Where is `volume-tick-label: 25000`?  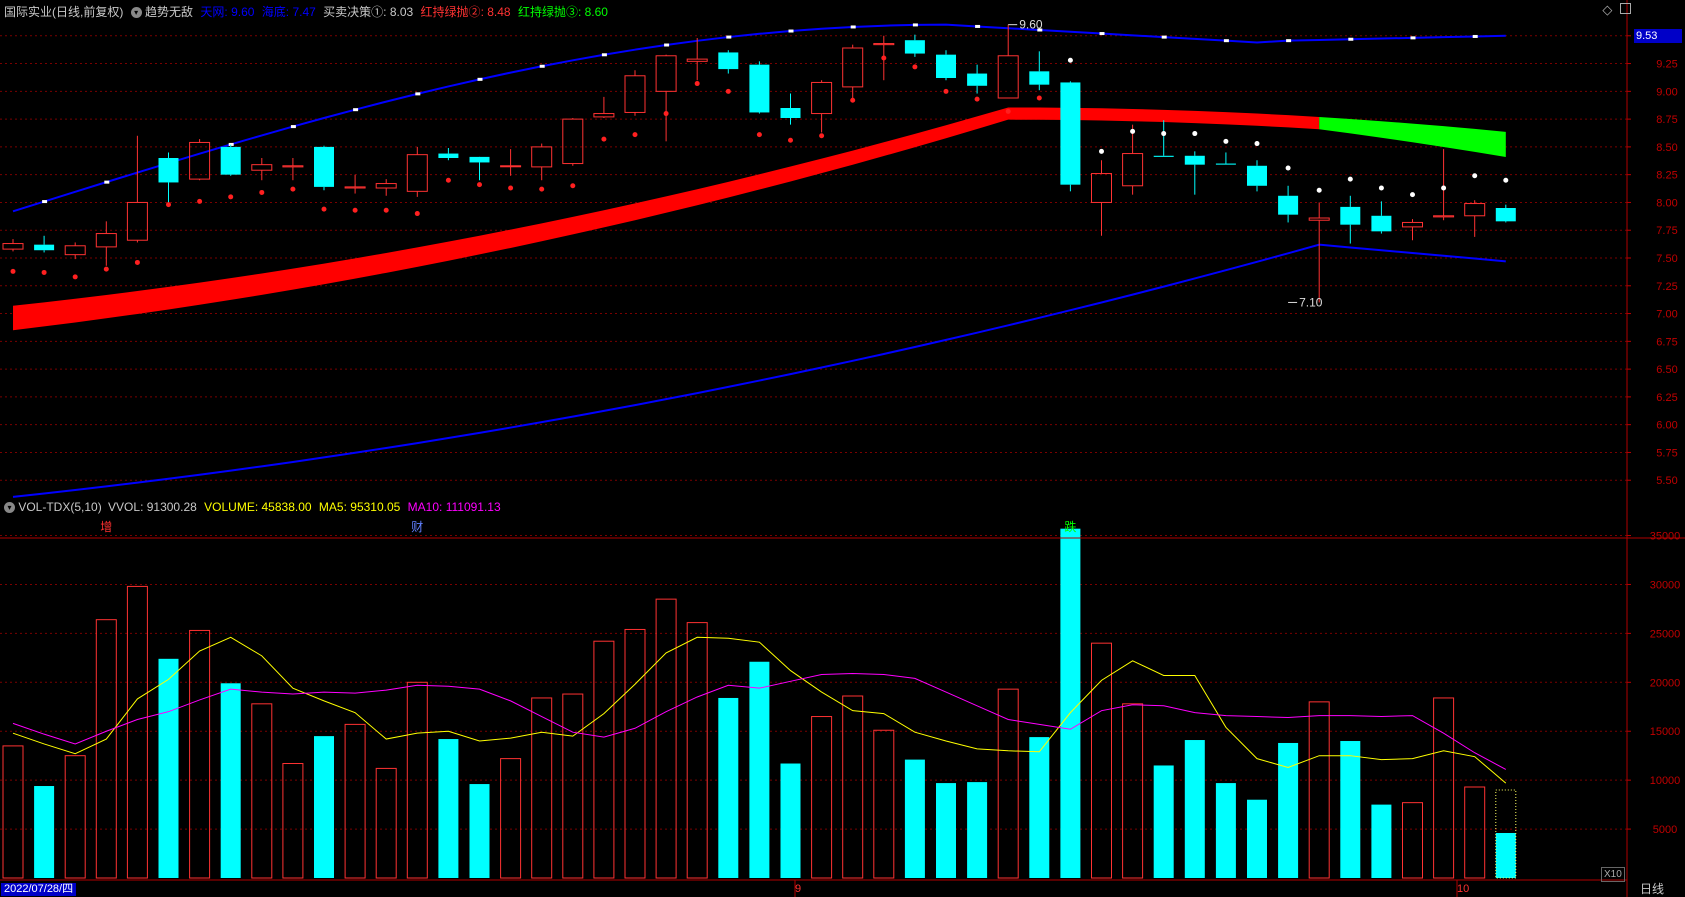
volume-tick-label: 25000 is located at coordinates (1665, 634).